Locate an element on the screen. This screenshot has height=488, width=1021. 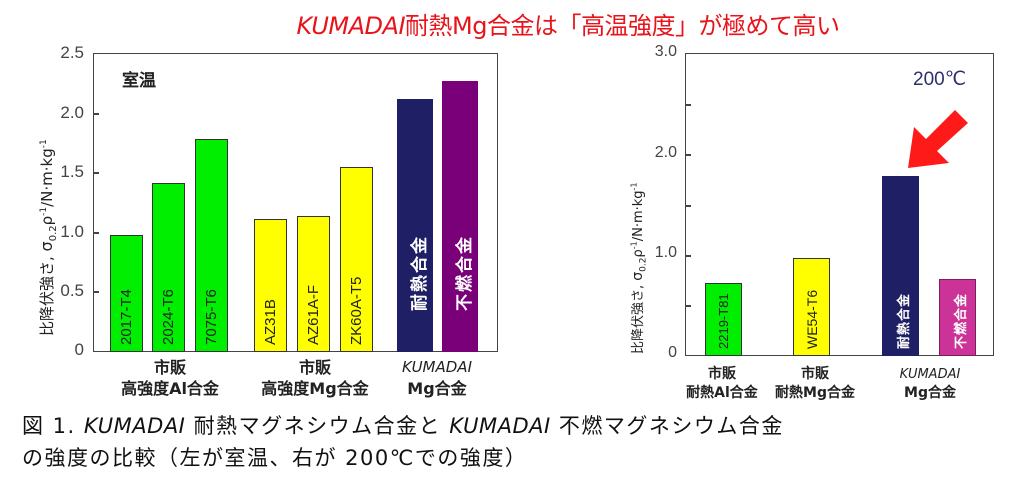
bar-label: AZ61A-F is located at coordinates (313, 314).